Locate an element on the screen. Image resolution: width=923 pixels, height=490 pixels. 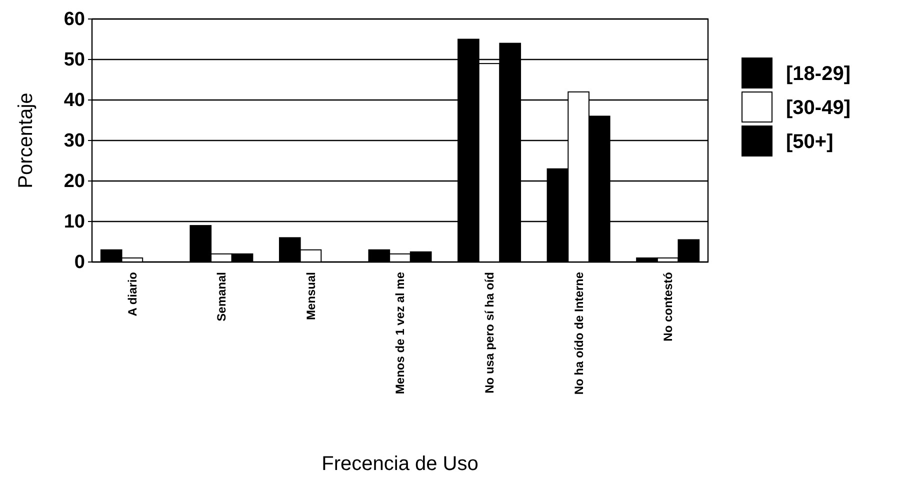
x-tick-label: No usa pero sí ha oíd is located at coordinates (489, 333).